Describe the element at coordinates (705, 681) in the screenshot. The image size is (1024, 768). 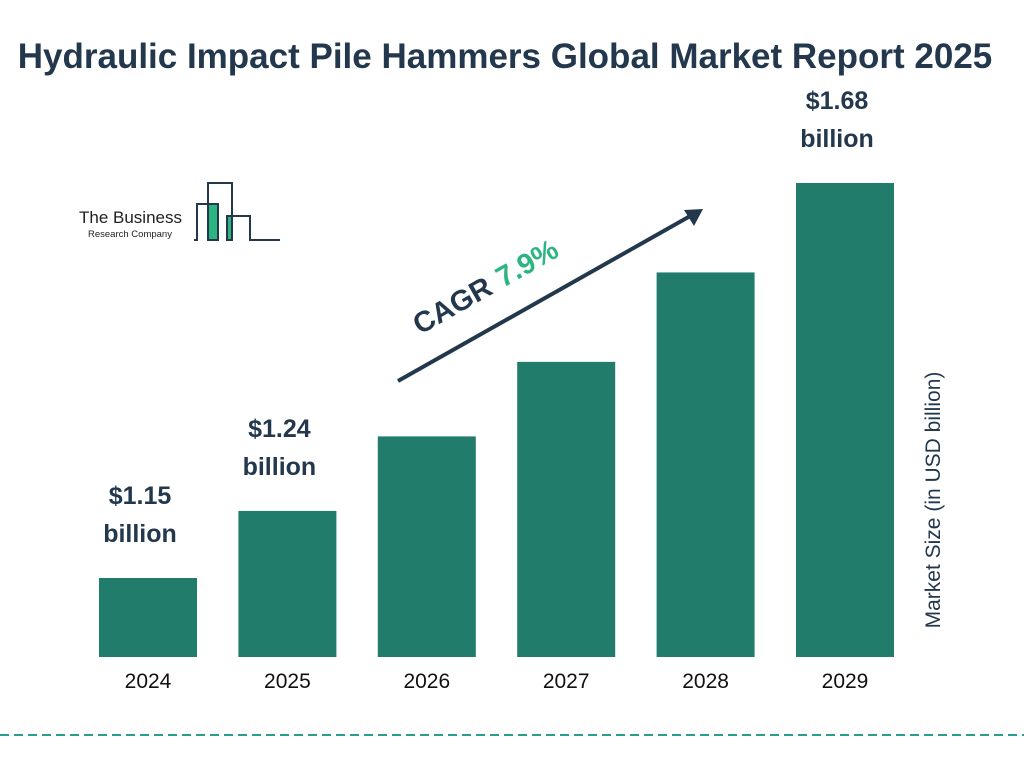
I see `x-tick-label: 2028` at that location.